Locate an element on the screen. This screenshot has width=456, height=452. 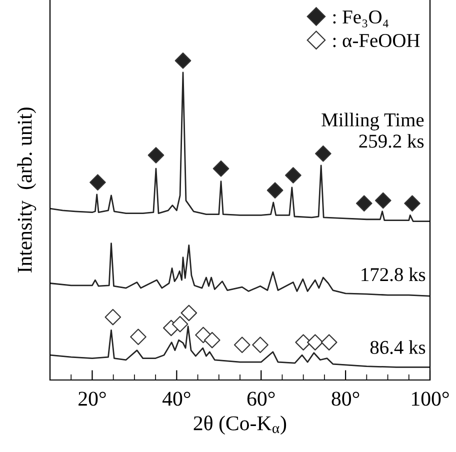
x-tick-label: 40° is located at coordinates (176, 399).